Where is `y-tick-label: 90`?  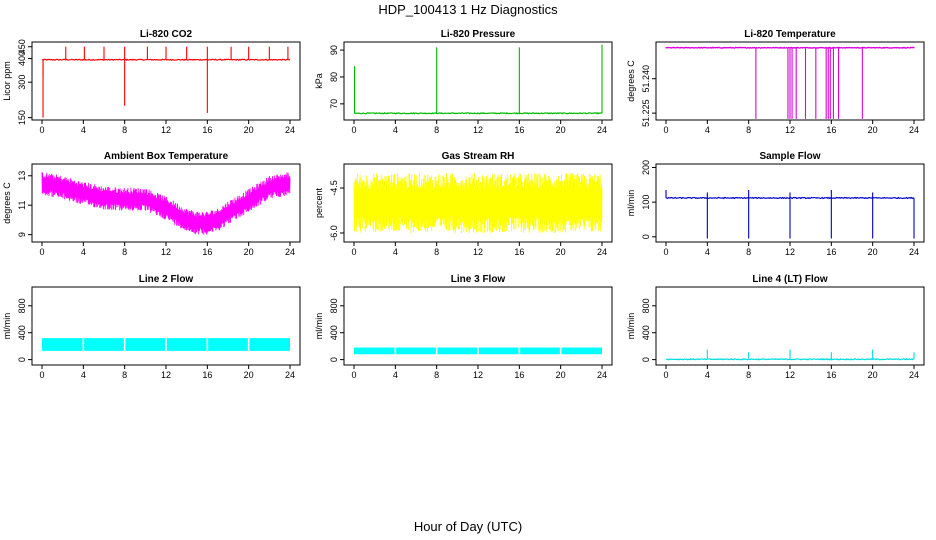 y-tick-label: 90 is located at coordinates (334, 50).